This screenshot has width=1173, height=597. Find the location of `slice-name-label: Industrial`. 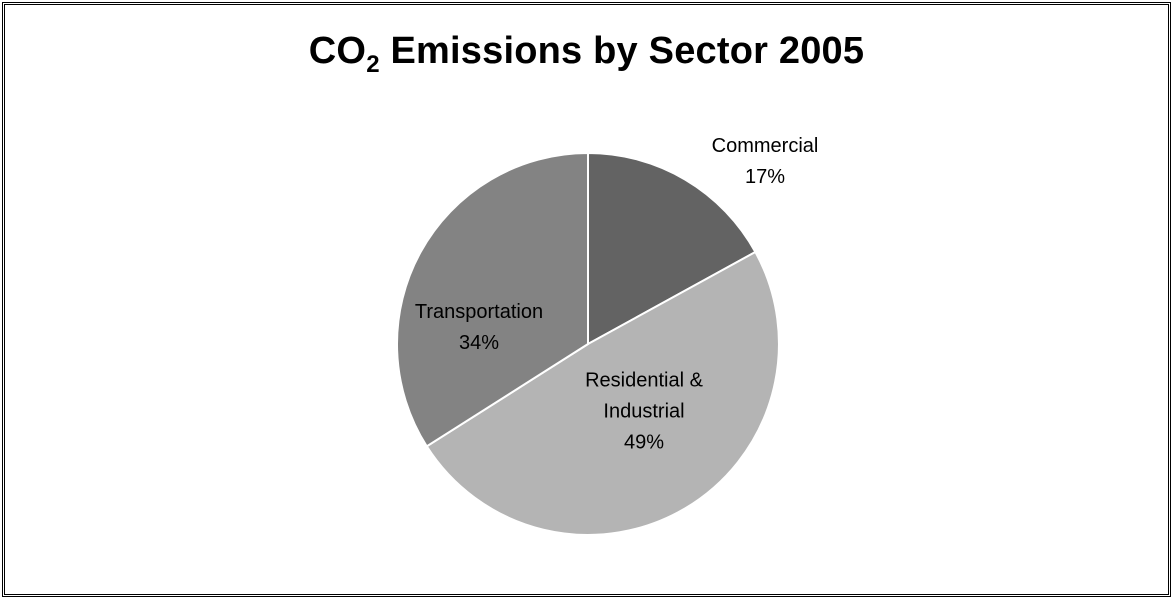

slice-name-label: Industrial is located at coordinates (643, 411).